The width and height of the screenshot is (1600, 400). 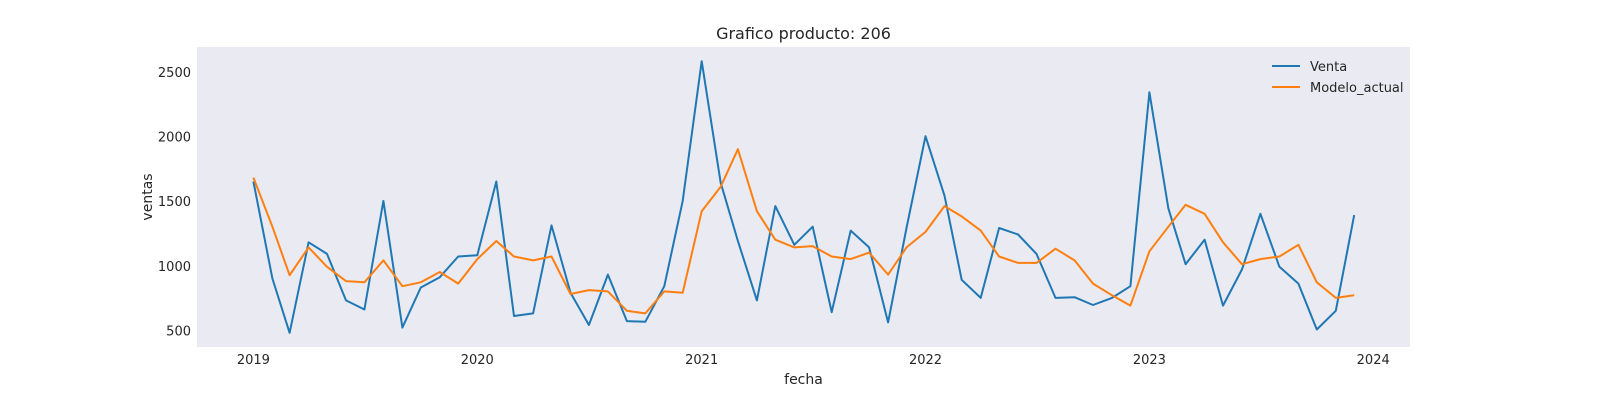 What do you see at coordinates (253, 360) in the screenshot?
I see `x-tick-label: 2019` at bounding box center [253, 360].